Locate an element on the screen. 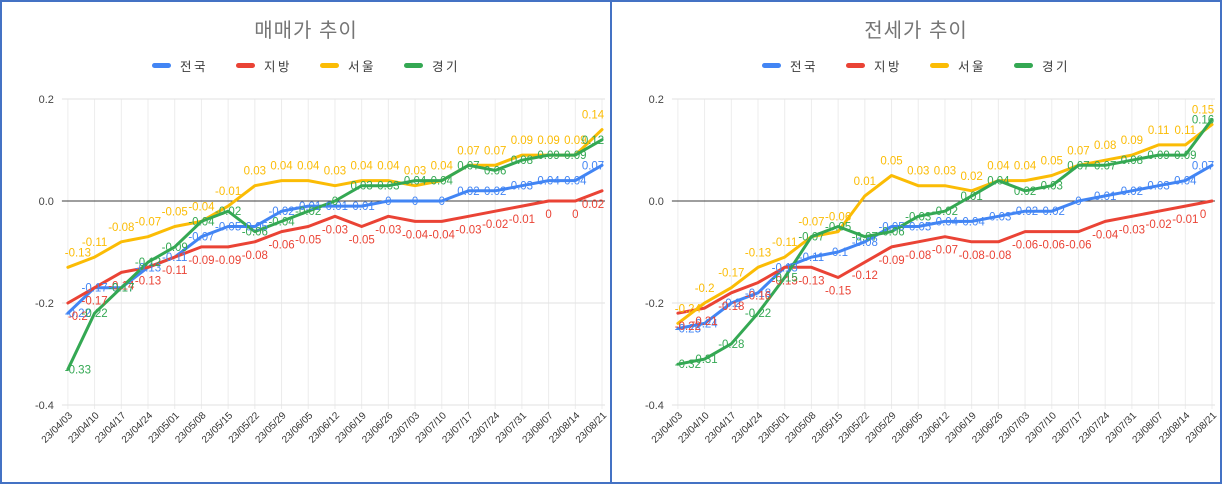 This screenshot has height=484, width=1222. data-point-label: -0.24 is located at coordinates (688, 309).